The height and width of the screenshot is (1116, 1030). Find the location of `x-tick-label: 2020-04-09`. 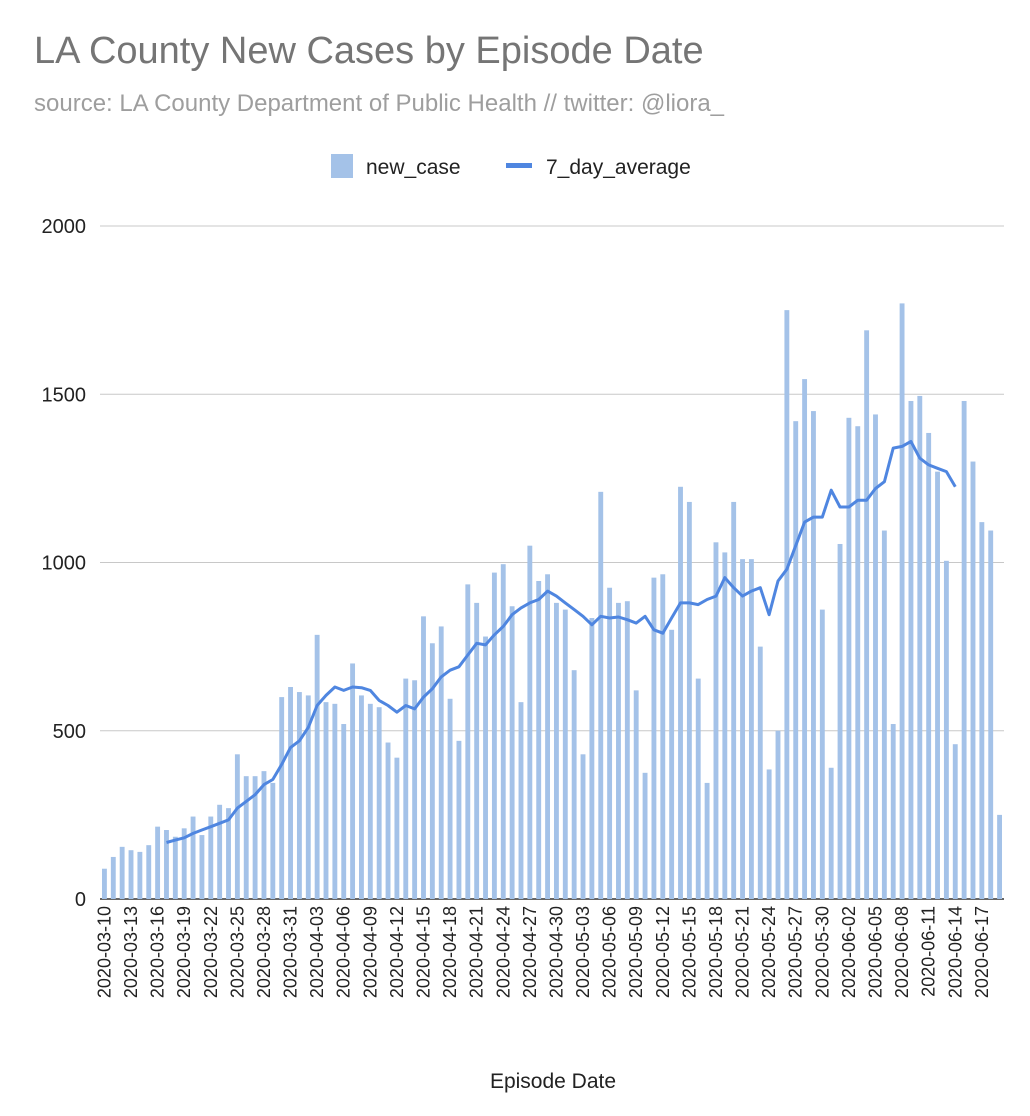

x-tick-label: 2020-04-09 is located at coordinates (370, 952).